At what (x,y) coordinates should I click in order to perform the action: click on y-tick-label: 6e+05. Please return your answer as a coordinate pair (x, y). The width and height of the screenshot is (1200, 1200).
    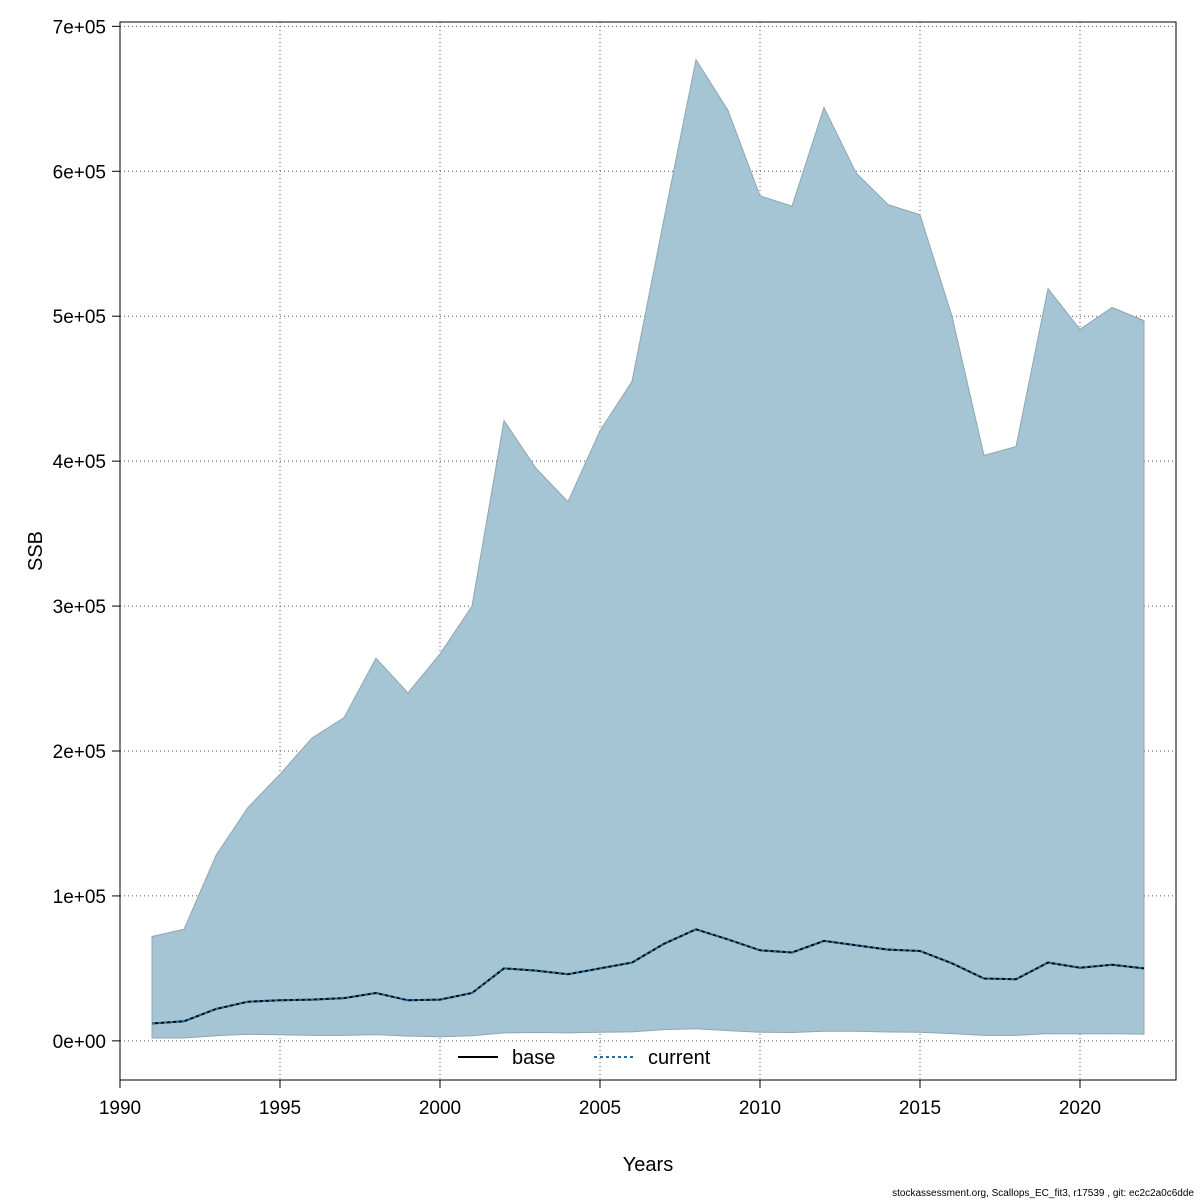
    Looking at the image, I should click on (79, 172).